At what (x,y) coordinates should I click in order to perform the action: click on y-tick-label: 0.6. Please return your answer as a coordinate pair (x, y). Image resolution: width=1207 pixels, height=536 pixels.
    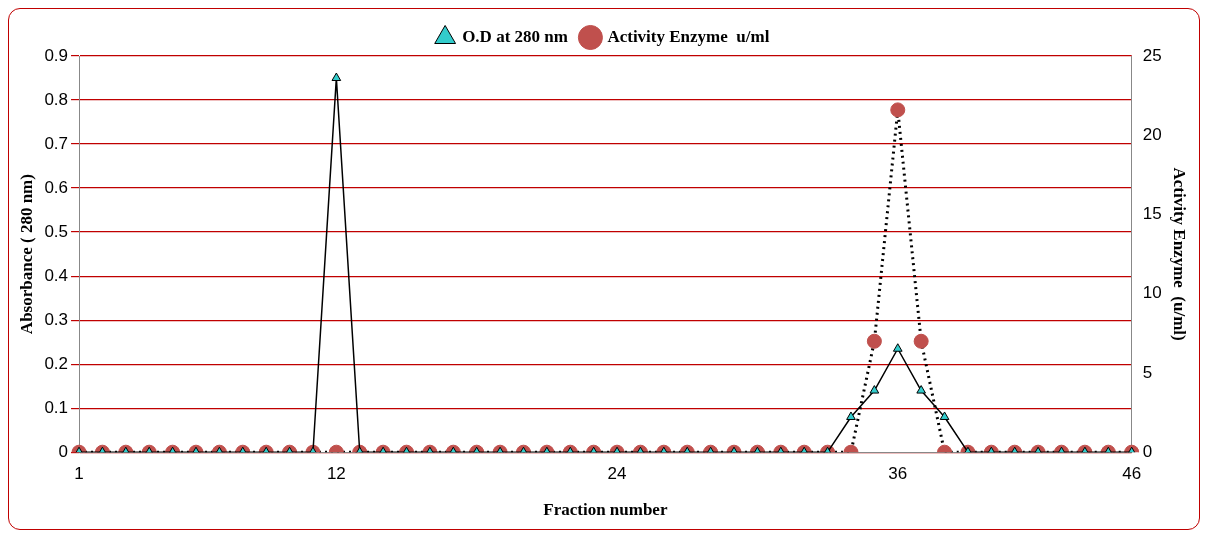
    Looking at the image, I should click on (56, 187).